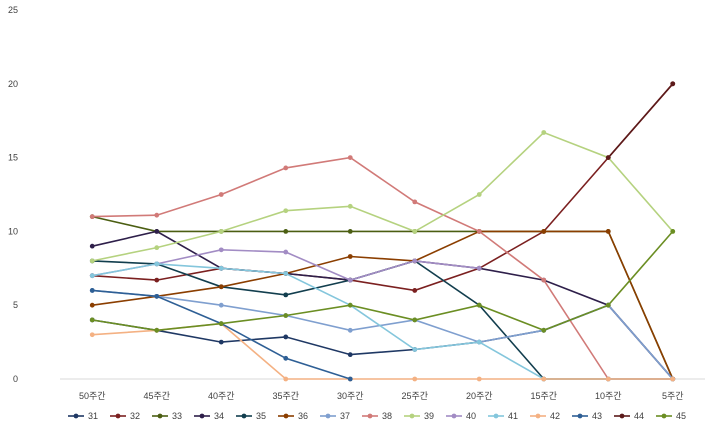  I want to click on x-tick-label: 30주간, so click(350, 396).